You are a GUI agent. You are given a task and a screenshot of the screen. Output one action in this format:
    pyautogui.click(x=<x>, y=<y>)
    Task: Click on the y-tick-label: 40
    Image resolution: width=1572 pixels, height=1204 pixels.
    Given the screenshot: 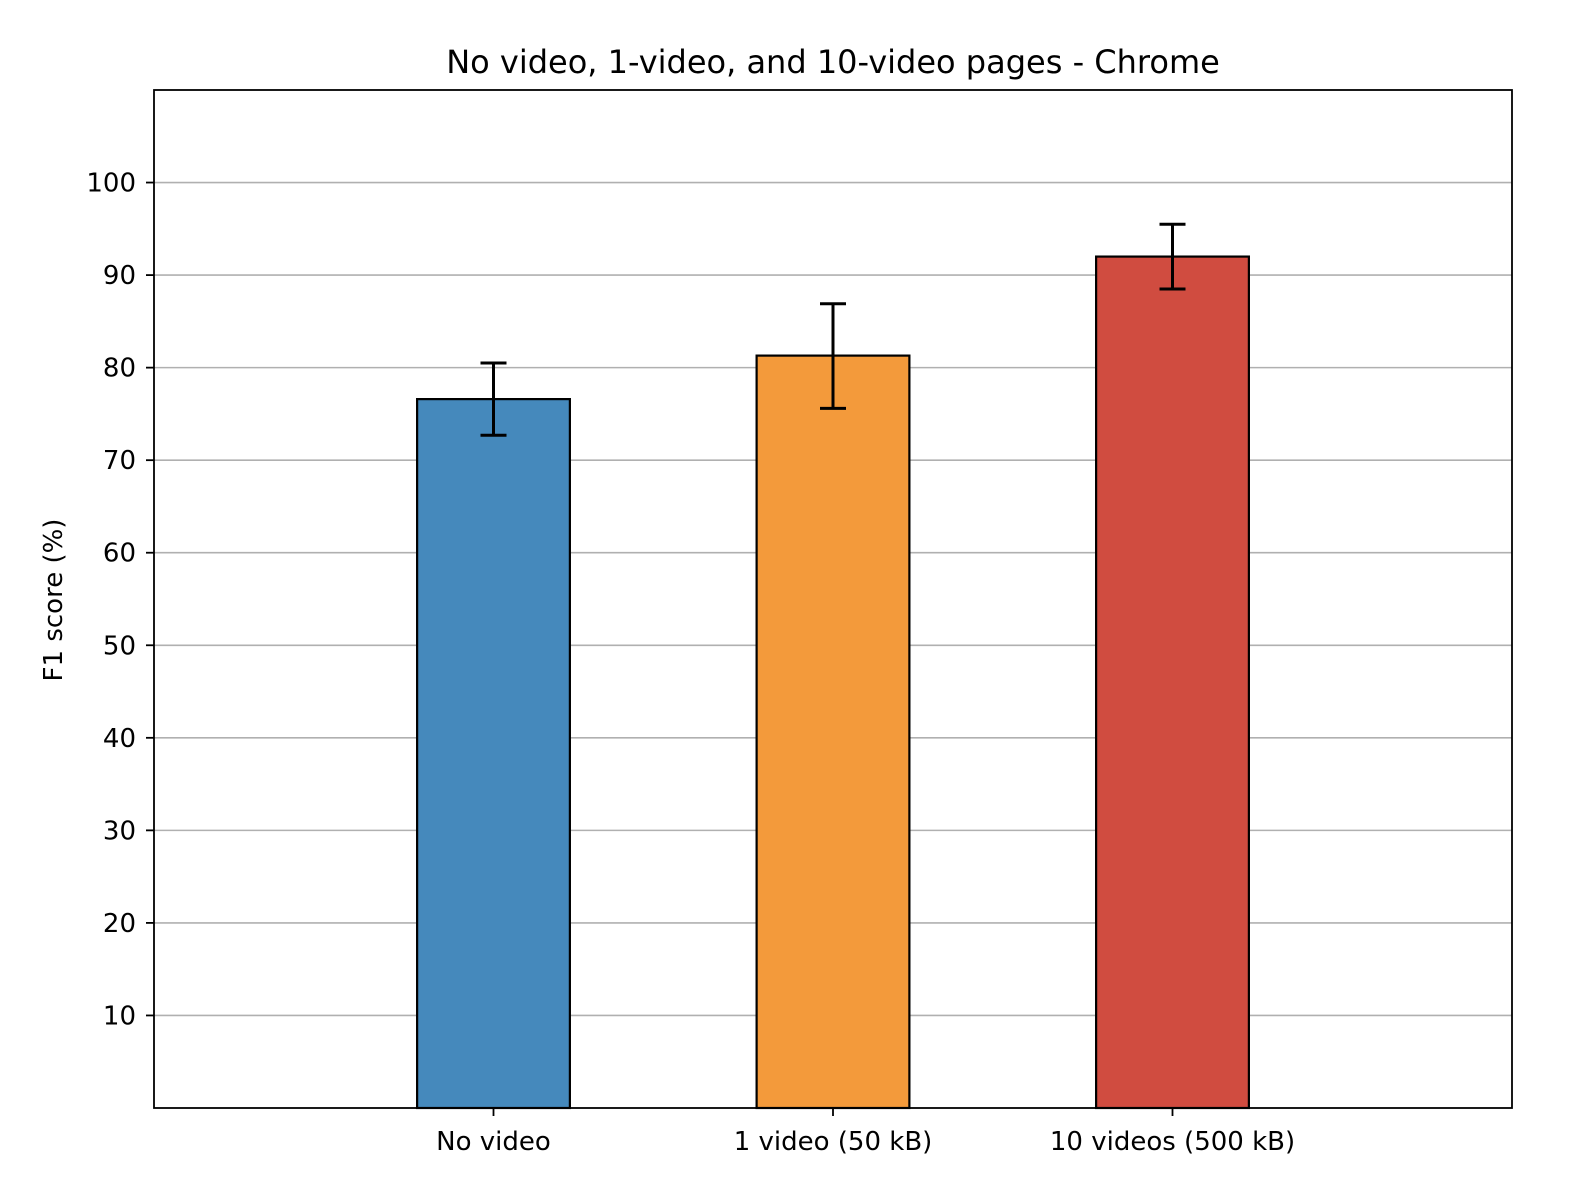 What is the action you would take?
    pyautogui.click(x=119, y=739)
    